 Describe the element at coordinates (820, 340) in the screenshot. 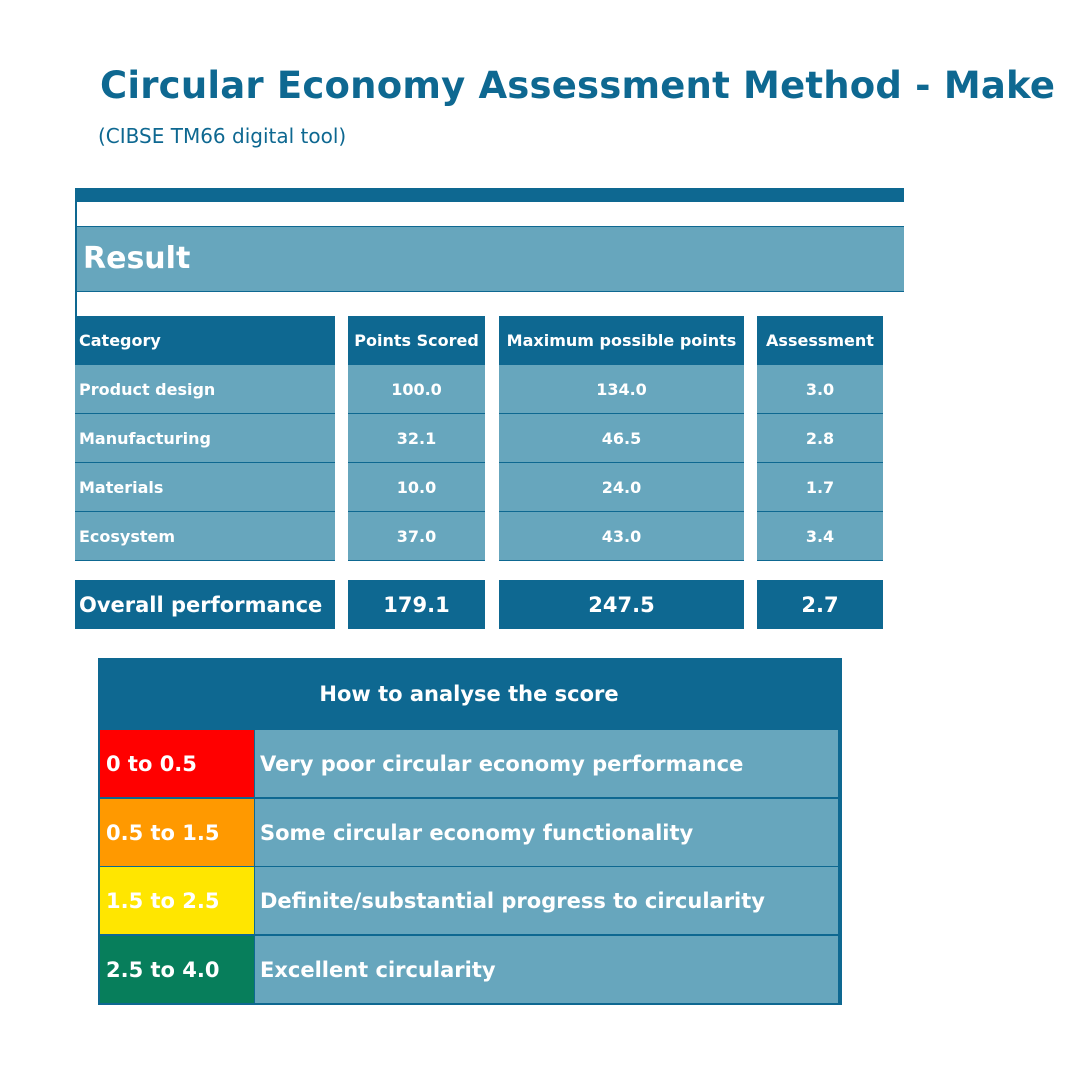

I see `header-assessment: Assessment` at that location.